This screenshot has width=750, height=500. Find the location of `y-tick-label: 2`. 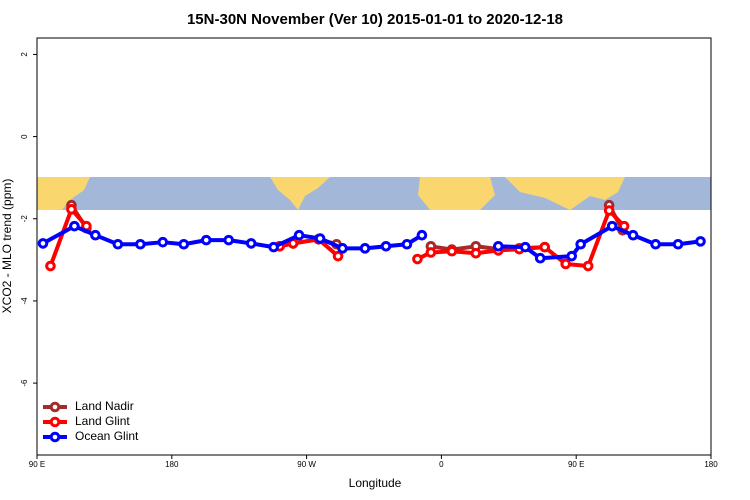

y-tick-label: 2 is located at coordinates (24, 54).